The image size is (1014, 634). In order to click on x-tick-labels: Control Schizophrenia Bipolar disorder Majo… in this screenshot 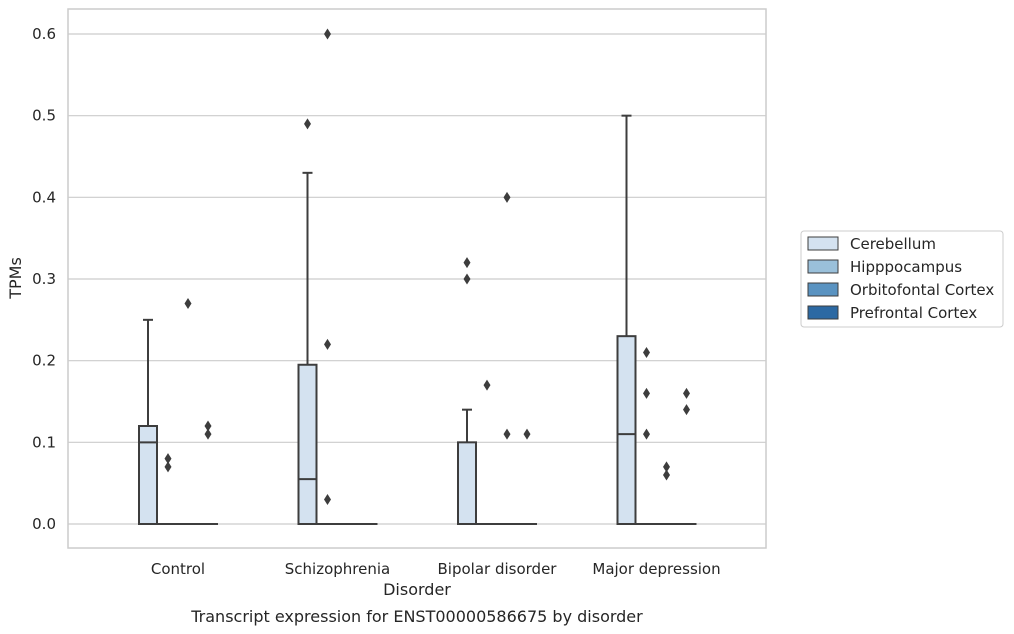, I will do `click(436, 569)`.